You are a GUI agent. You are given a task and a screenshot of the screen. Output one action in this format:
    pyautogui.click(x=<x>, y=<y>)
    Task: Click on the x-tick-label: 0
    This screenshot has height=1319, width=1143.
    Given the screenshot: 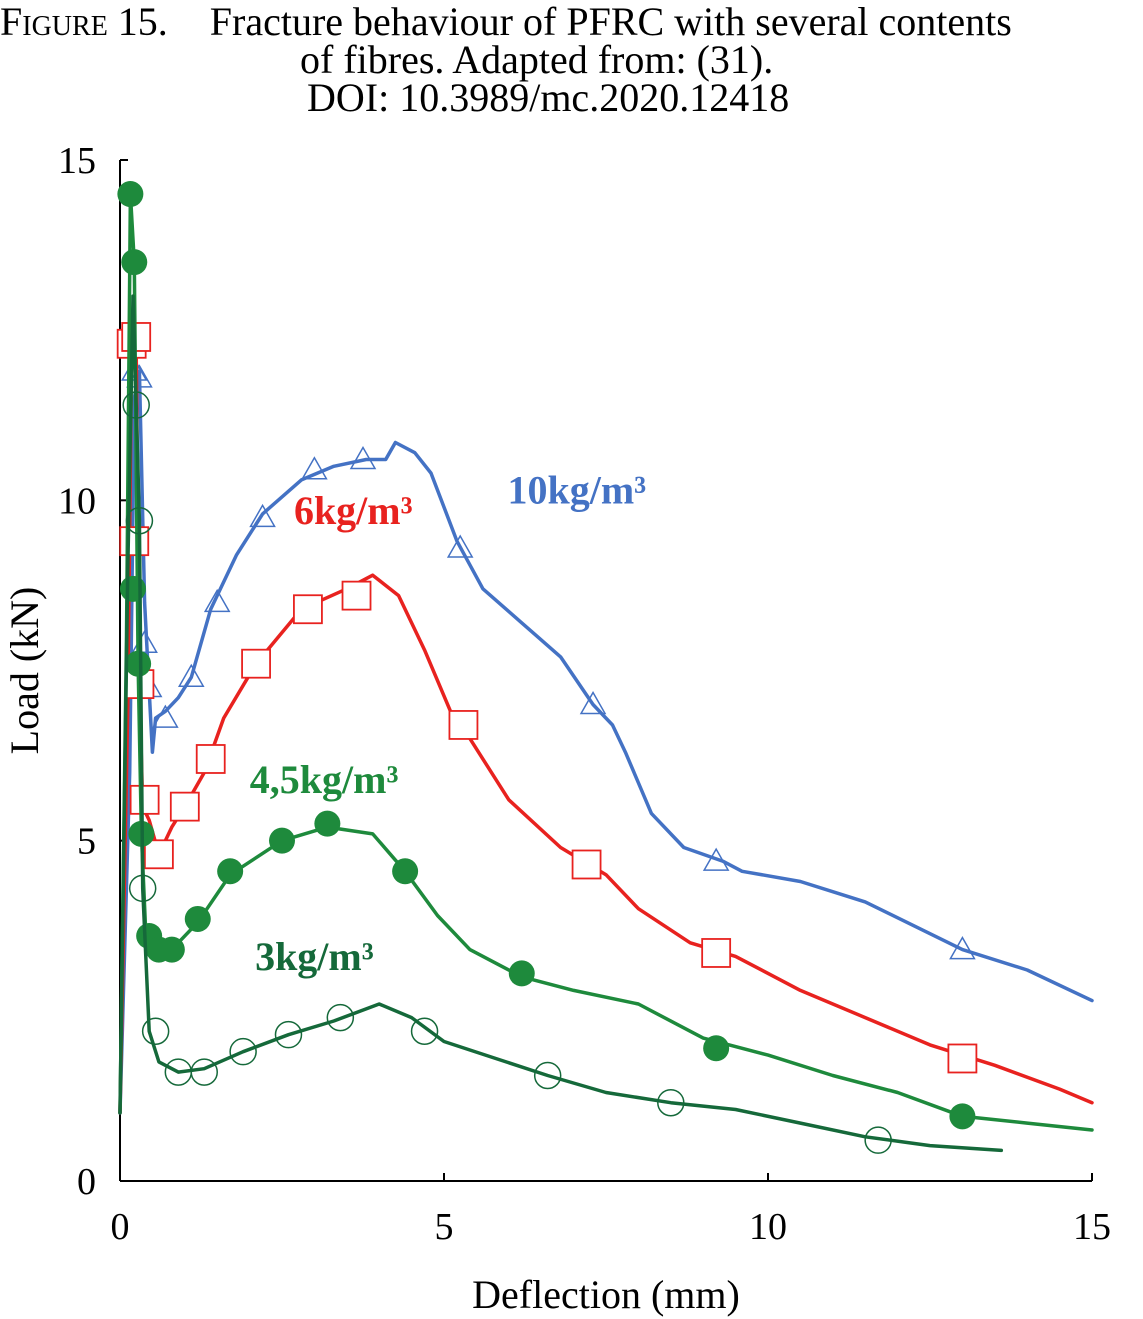 What is the action you would take?
    pyautogui.click(x=120, y=1227)
    